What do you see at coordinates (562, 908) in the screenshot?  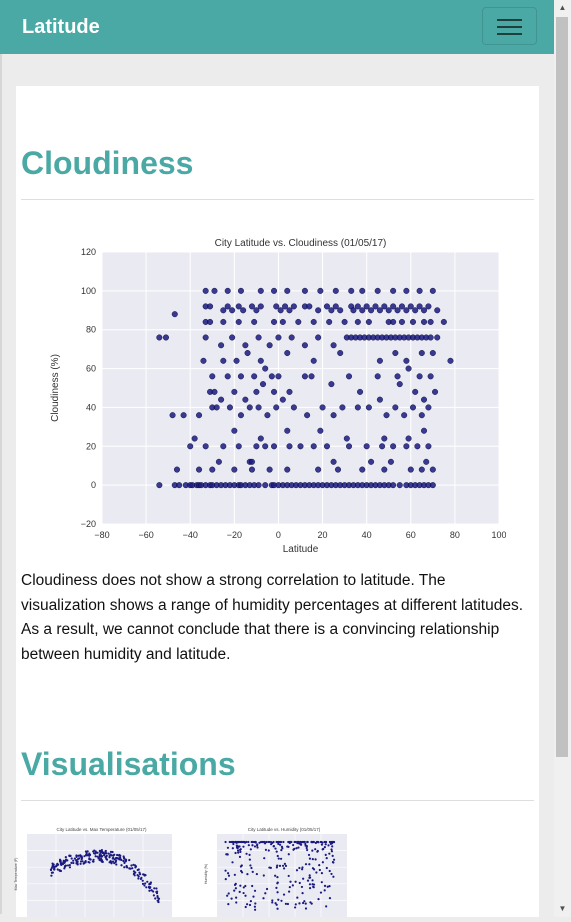 I see `scroll-down-arrow-icon: ▼` at bounding box center [562, 908].